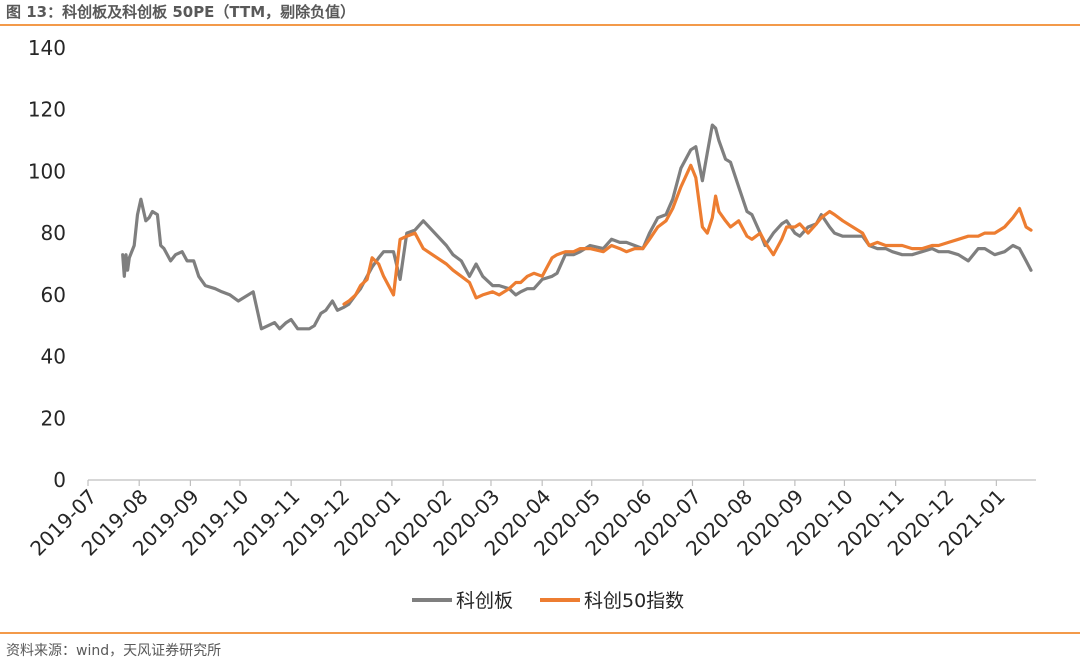 This screenshot has width=1080, height=664. I want to click on top-divider, so click(540, 25).